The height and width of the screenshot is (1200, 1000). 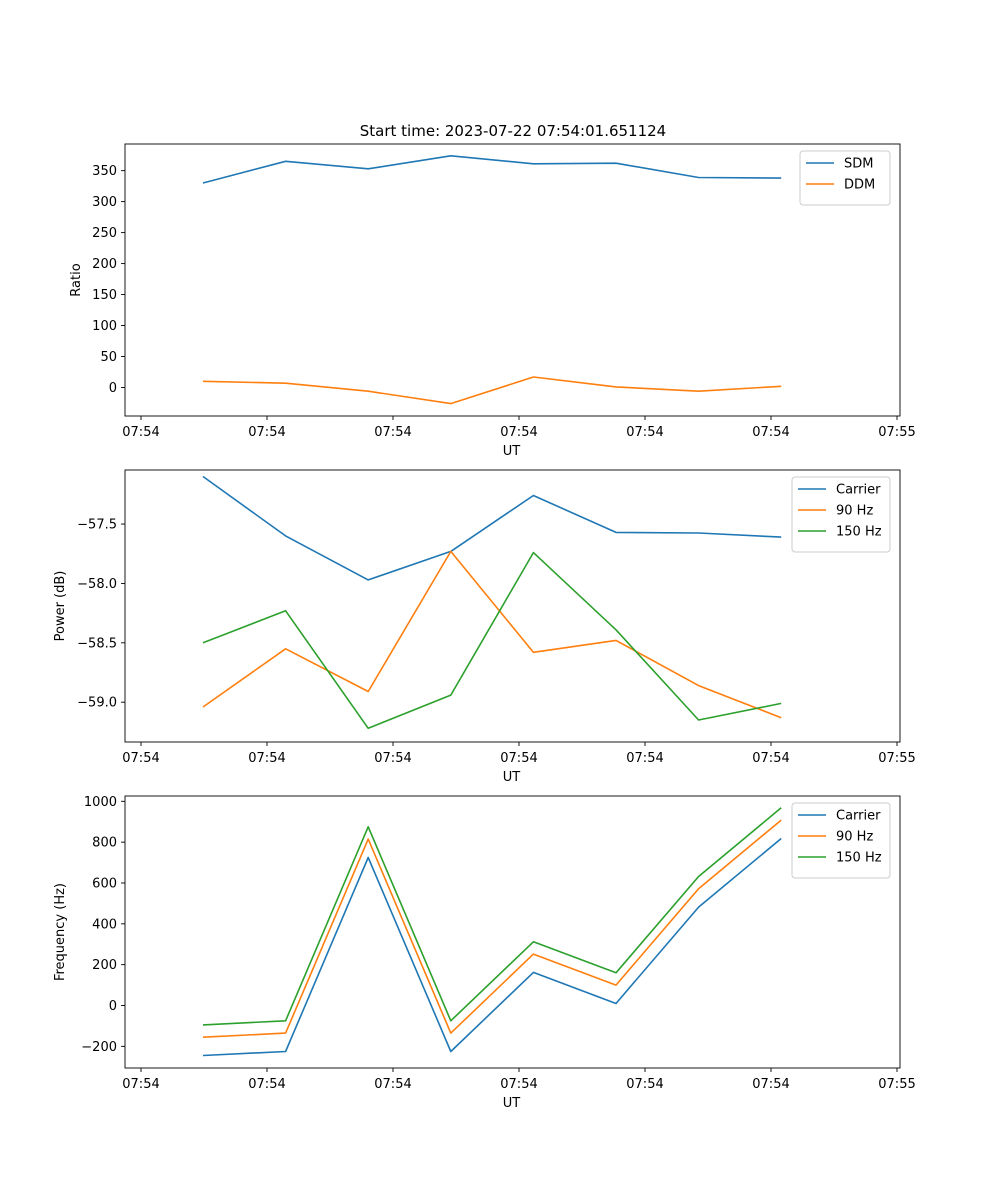 I want to click on y-tick-label: 400, so click(x=104, y=924).